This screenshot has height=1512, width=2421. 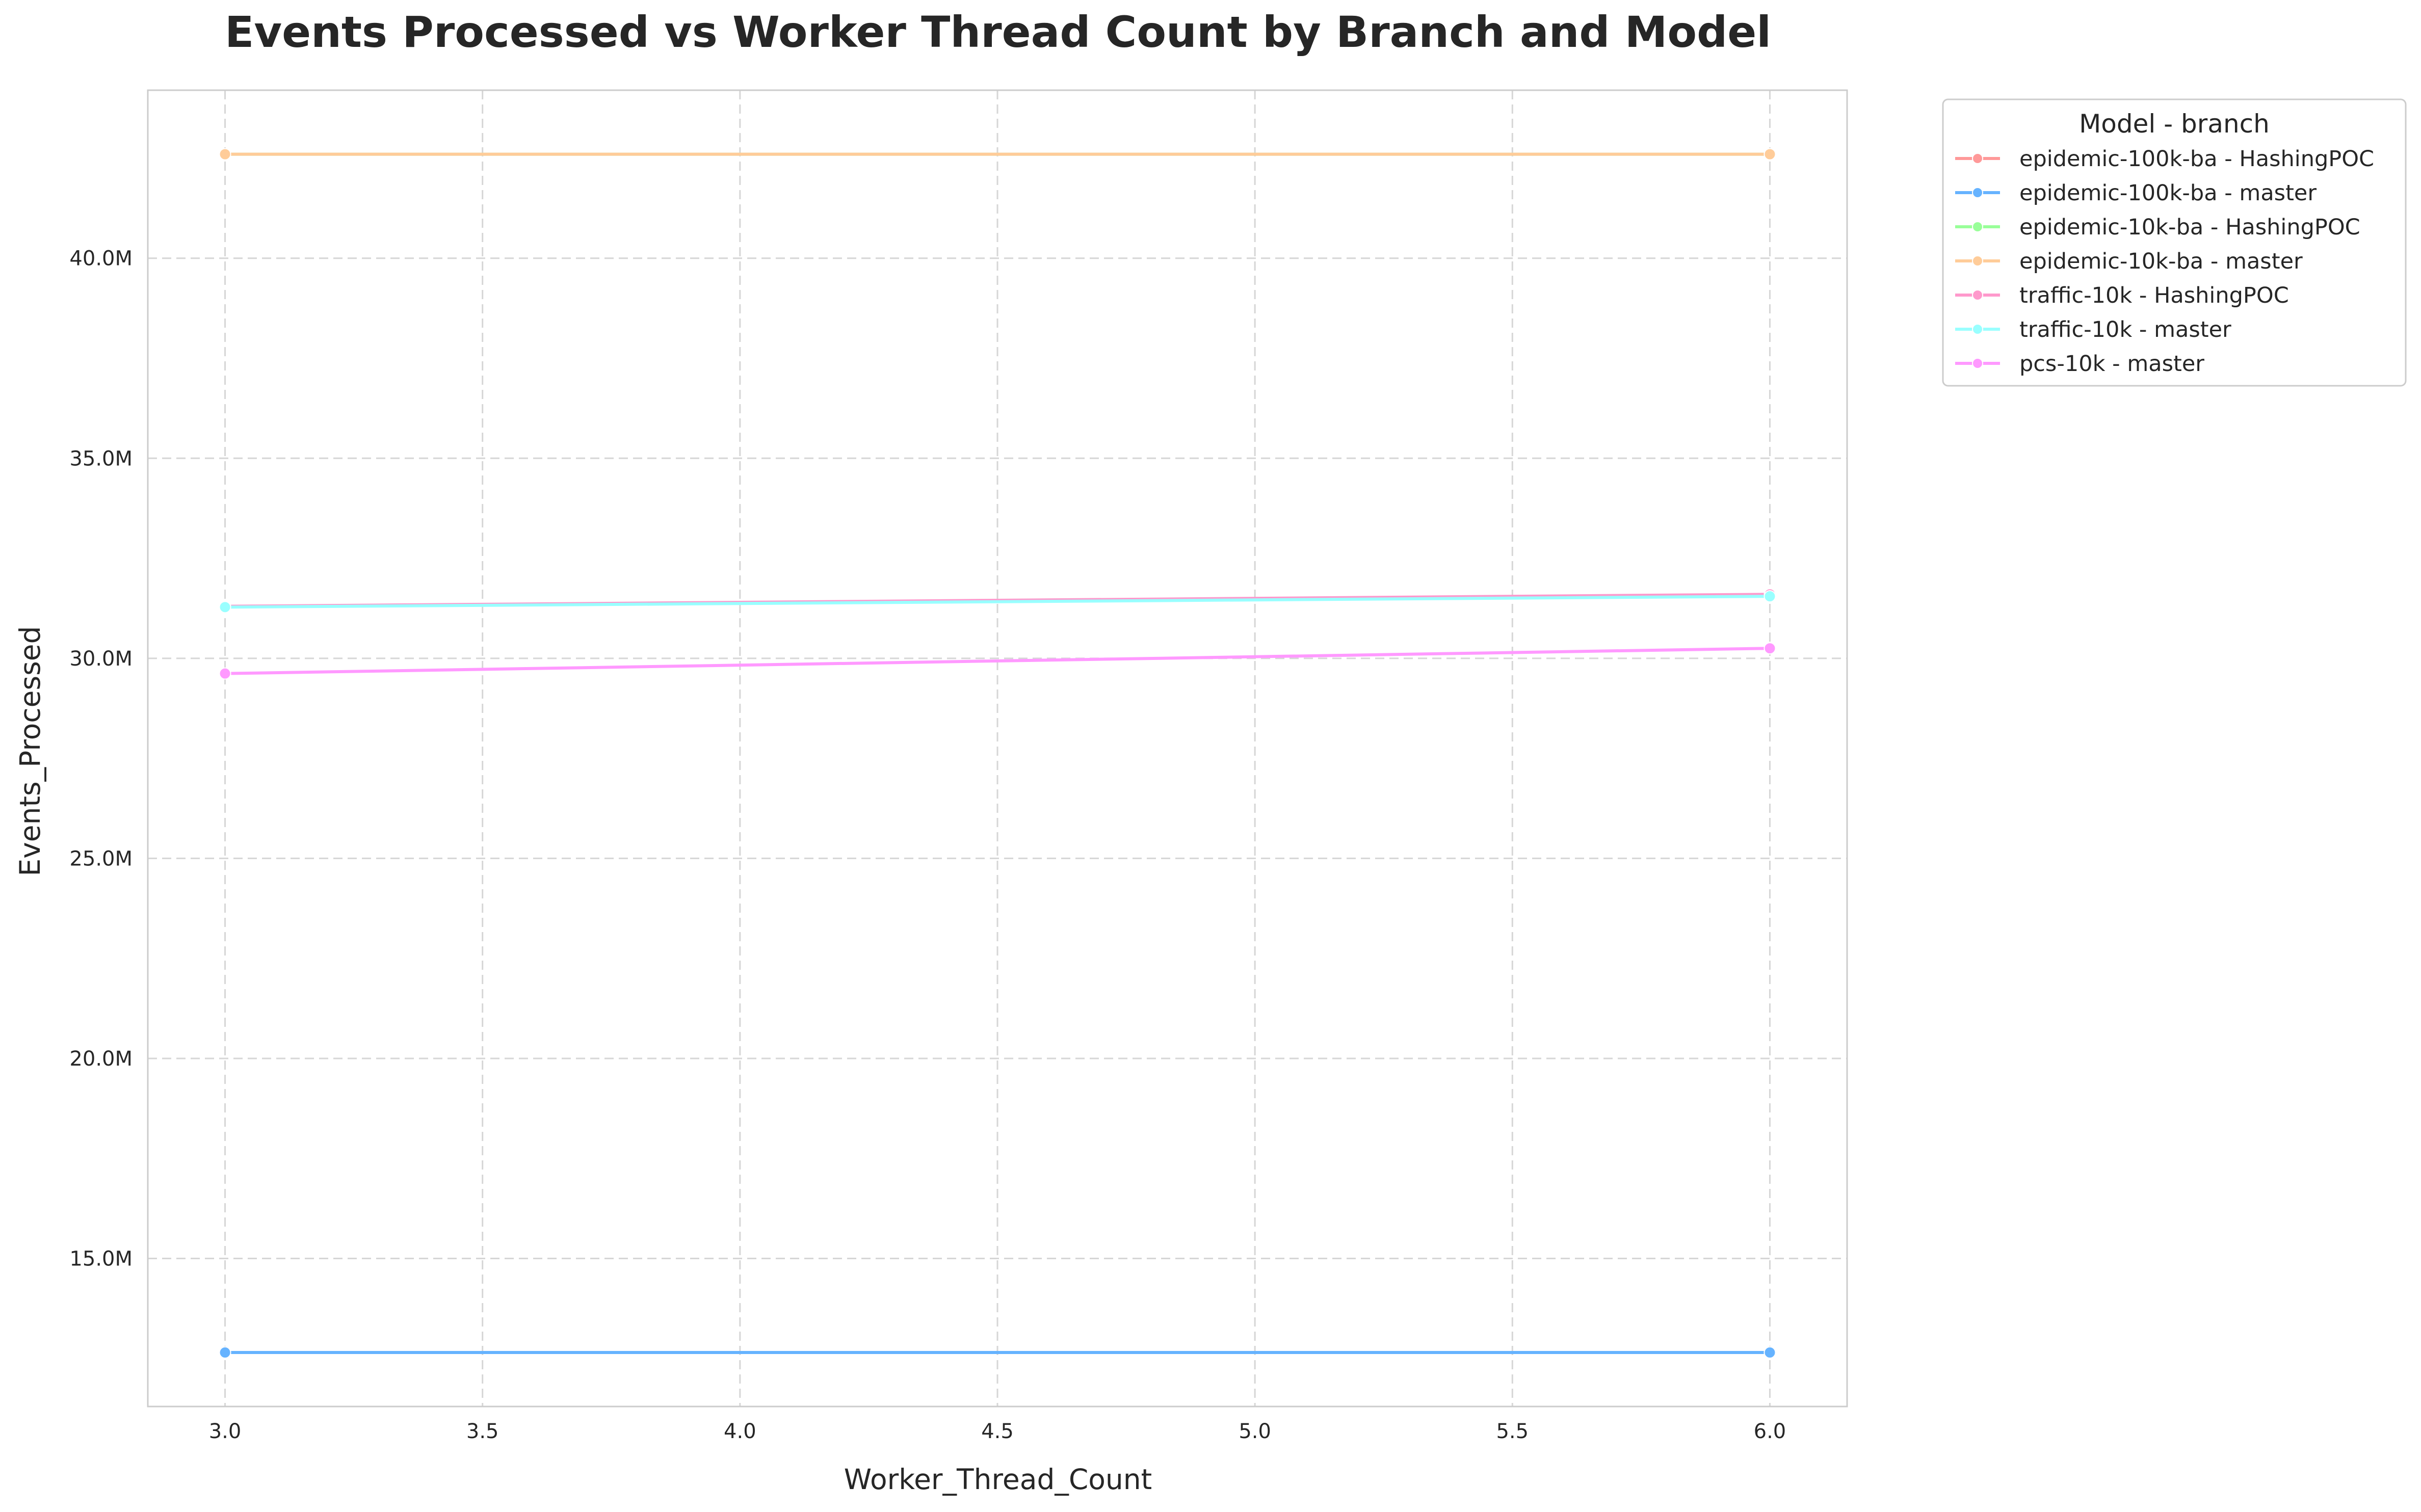 What do you see at coordinates (101, 259) in the screenshot?
I see `y-tick-label: 40.0M` at bounding box center [101, 259].